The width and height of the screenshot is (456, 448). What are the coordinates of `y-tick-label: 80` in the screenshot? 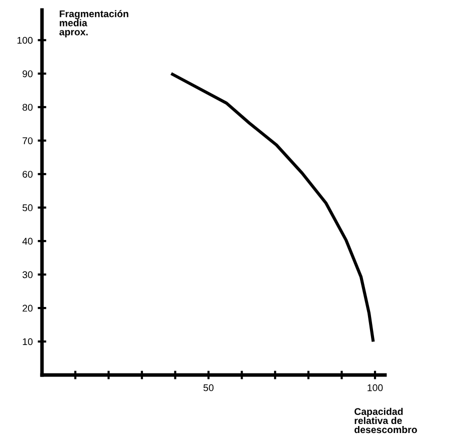 It's located at (27, 107).